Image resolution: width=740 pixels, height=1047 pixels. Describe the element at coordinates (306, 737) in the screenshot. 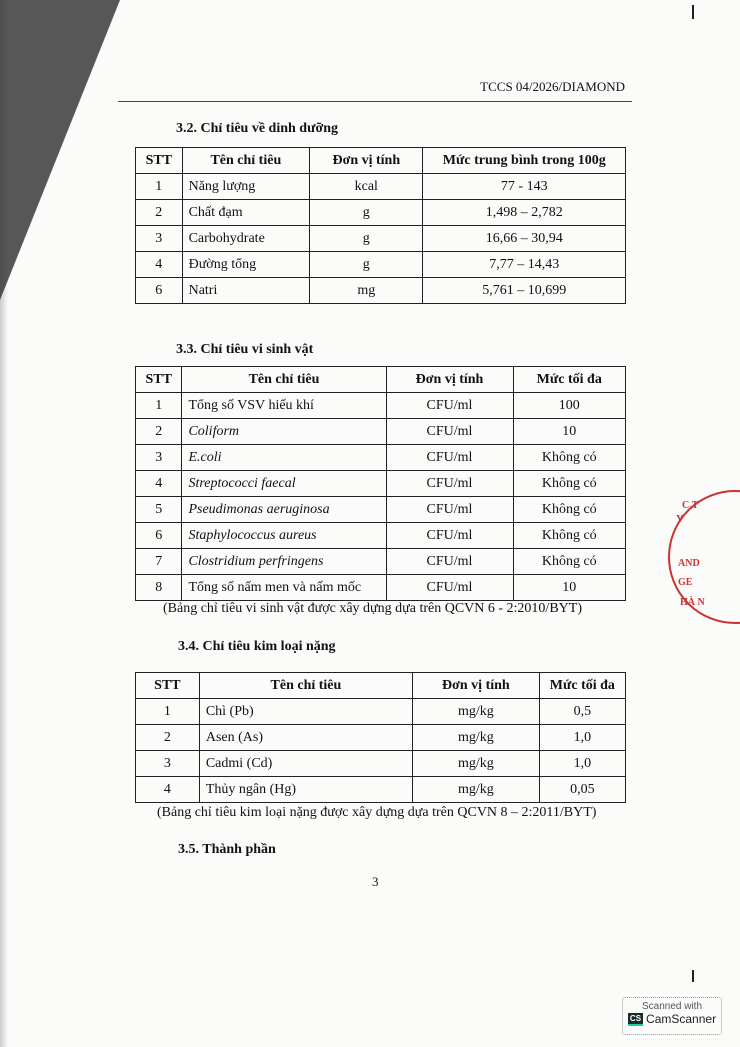

I see `table-cell: Asen (As)` at that location.